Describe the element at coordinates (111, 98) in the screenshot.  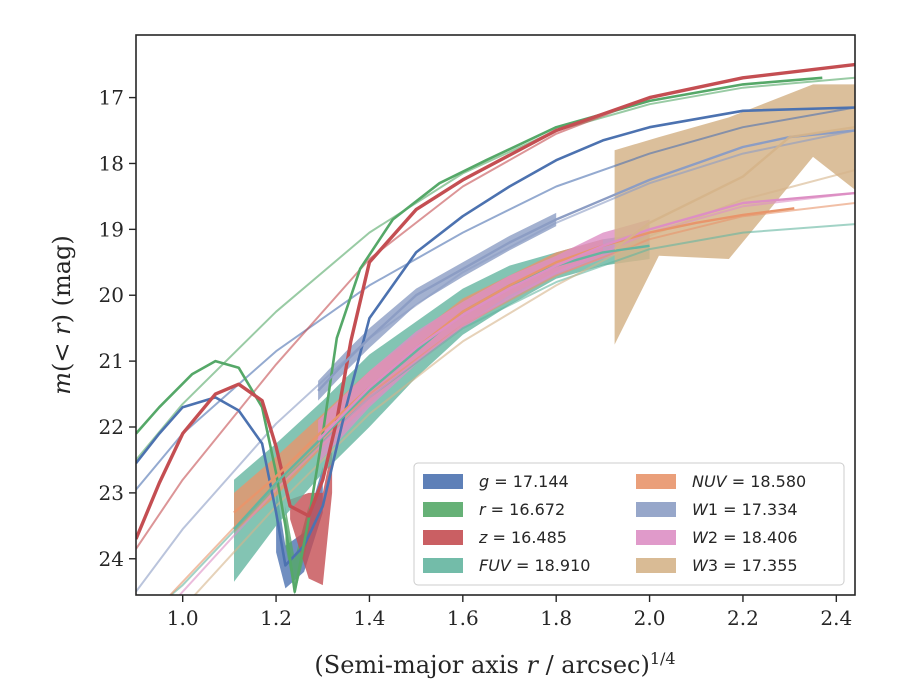
I see `y-tick-label: 17` at that location.